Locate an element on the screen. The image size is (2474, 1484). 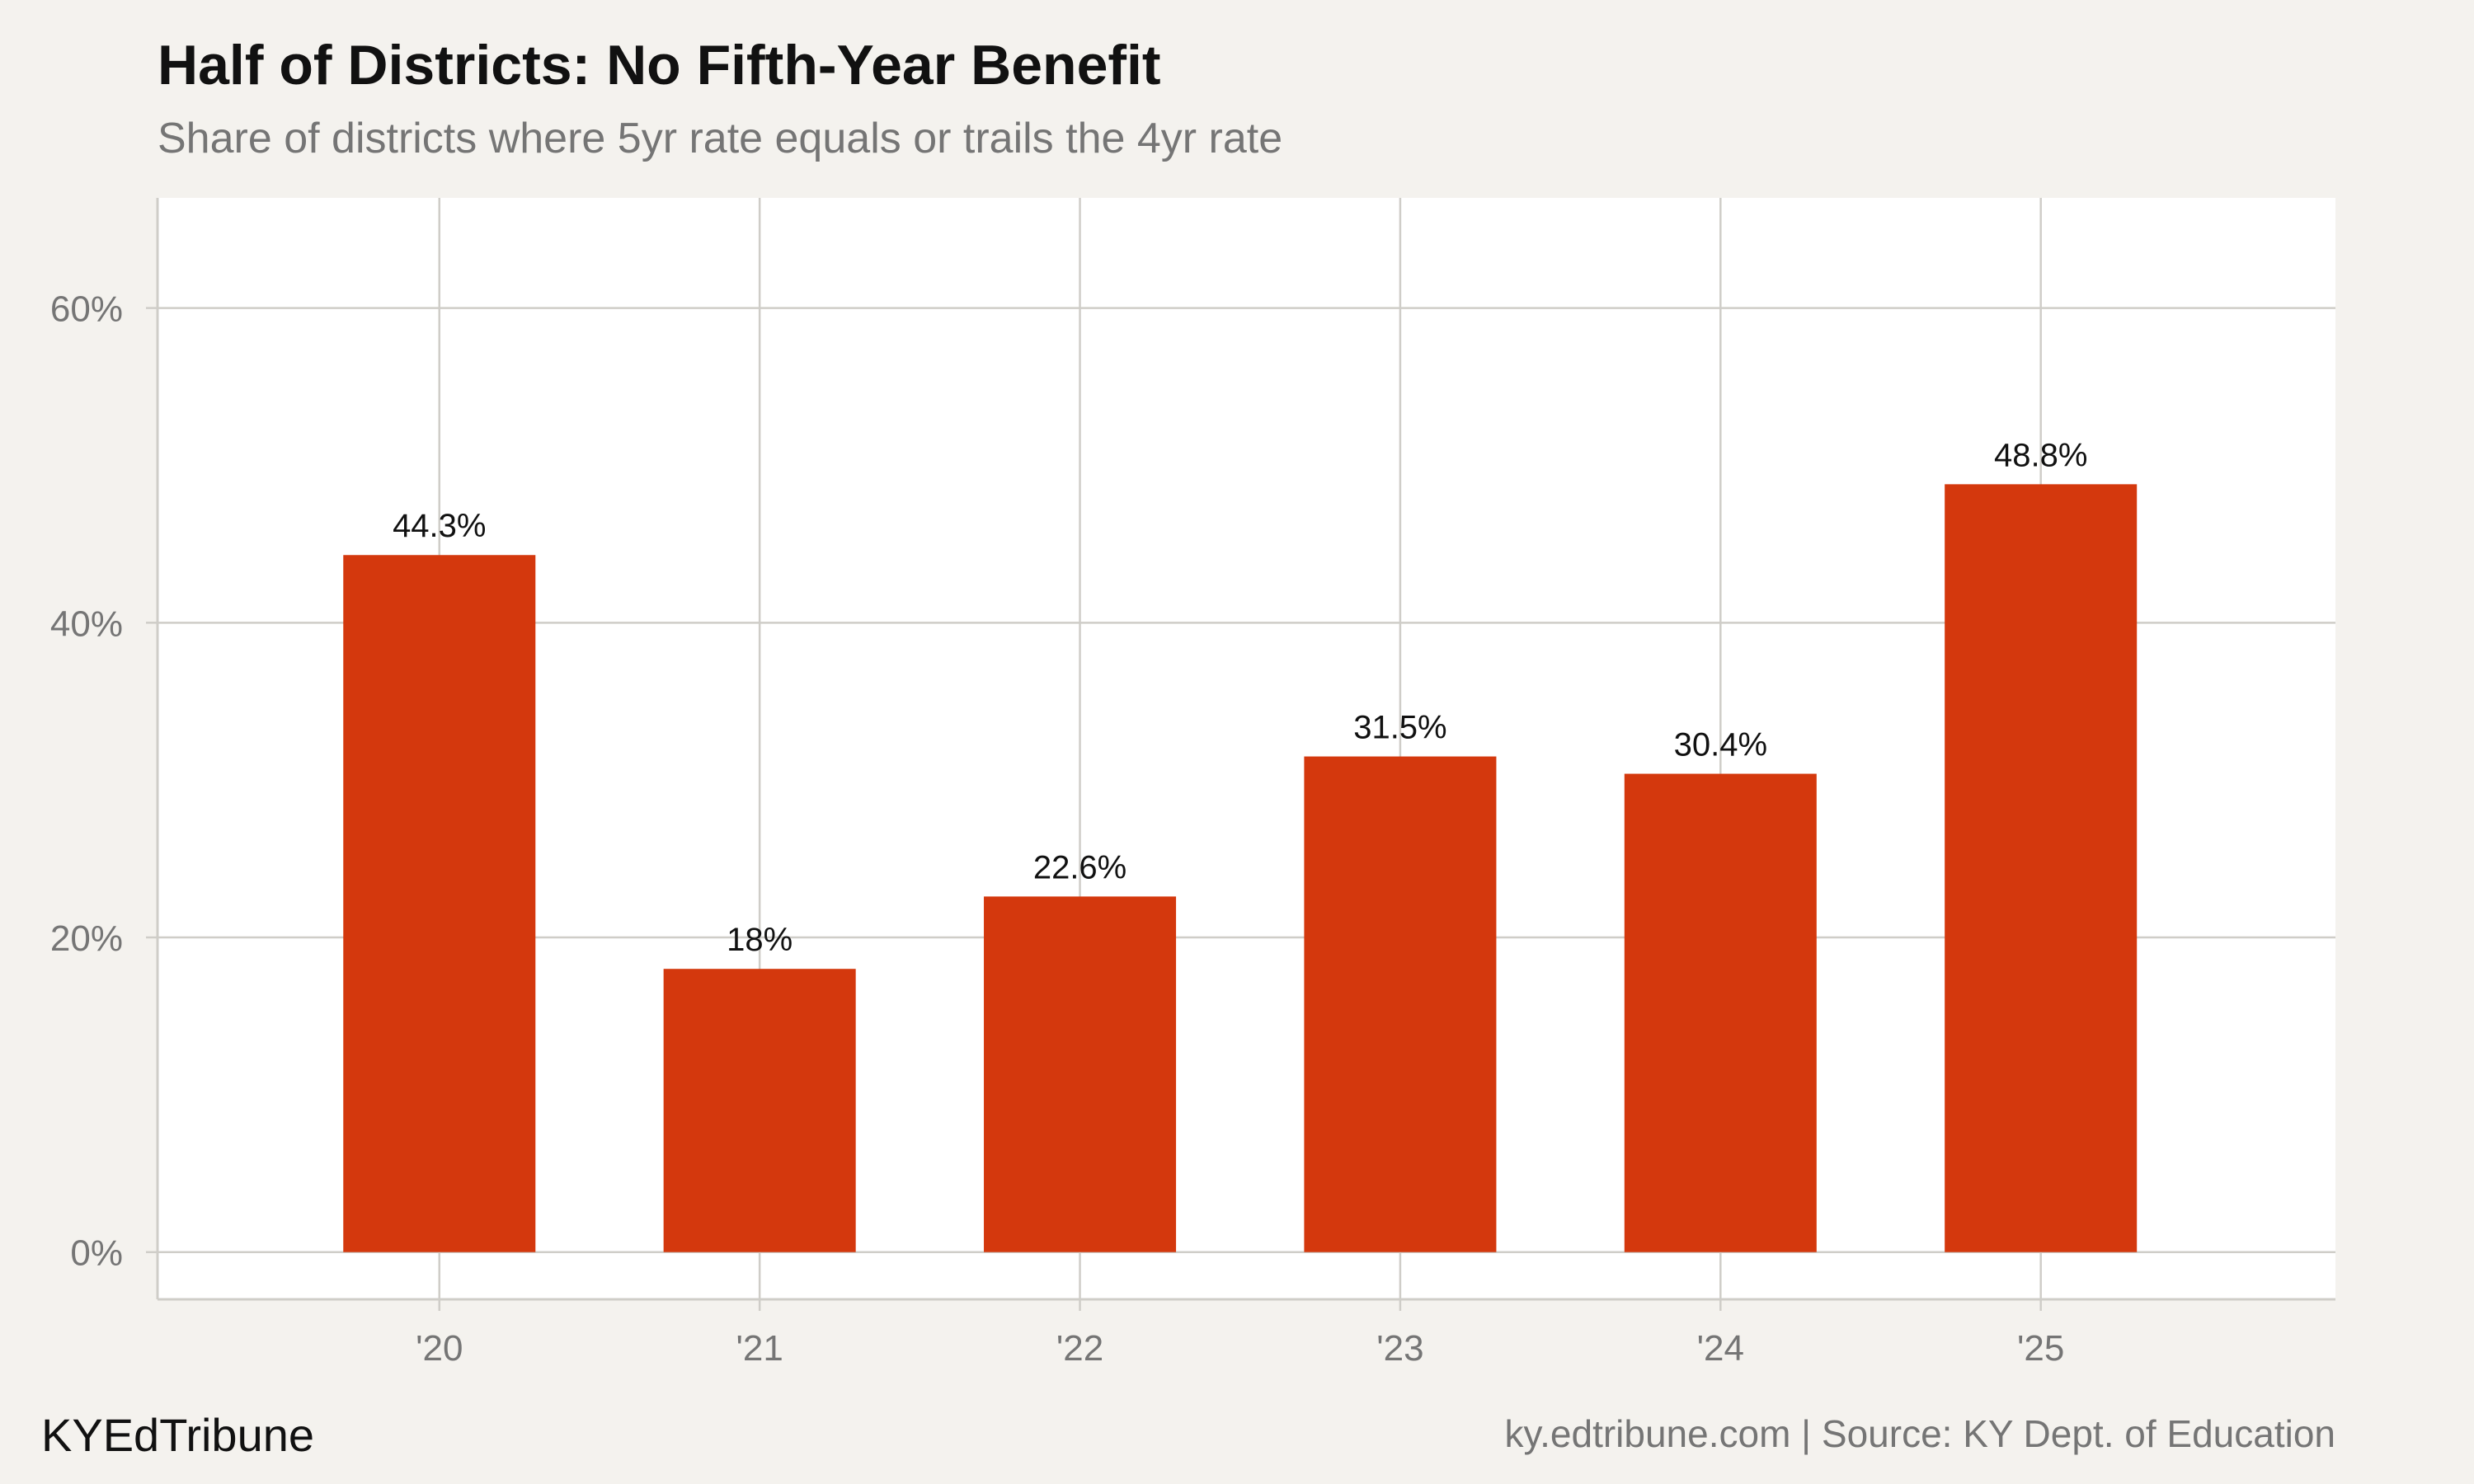
x-tick-label: '20 is located at coordinates (439, 1348).